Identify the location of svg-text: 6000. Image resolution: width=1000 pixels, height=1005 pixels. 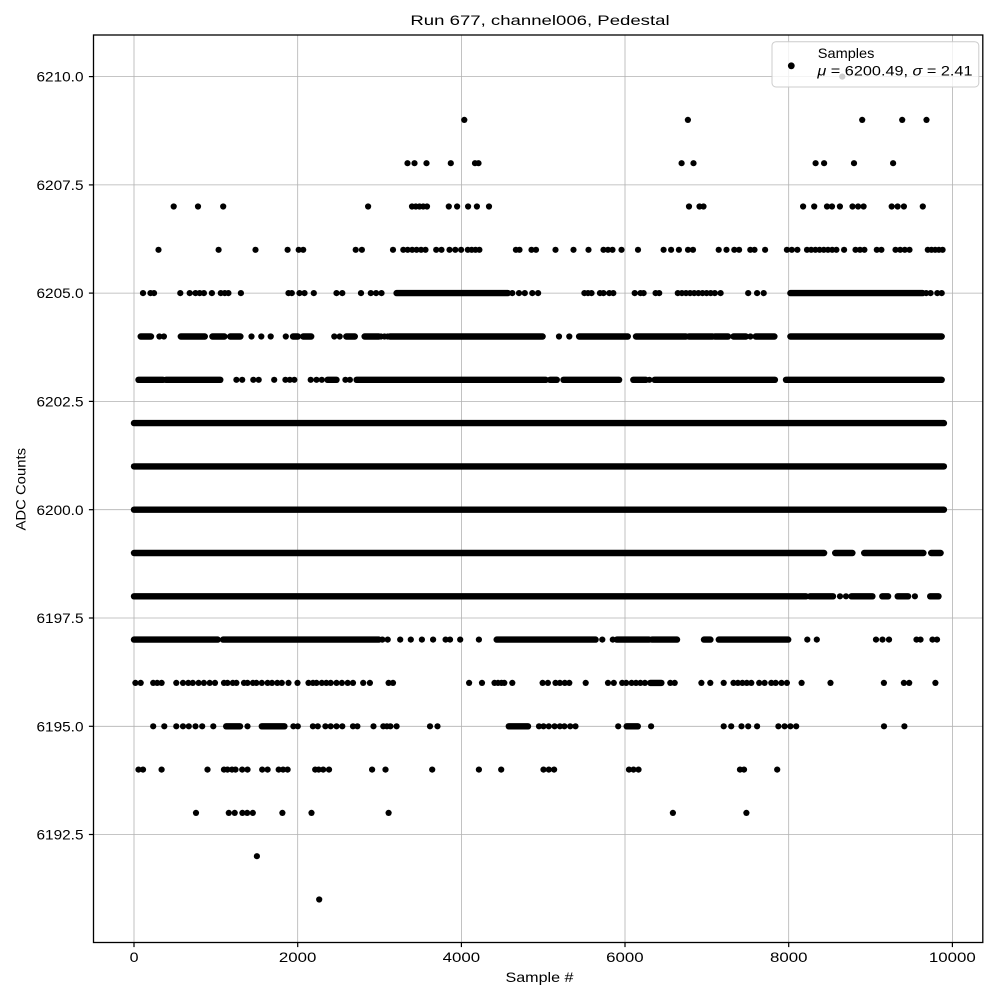
(625, 957).